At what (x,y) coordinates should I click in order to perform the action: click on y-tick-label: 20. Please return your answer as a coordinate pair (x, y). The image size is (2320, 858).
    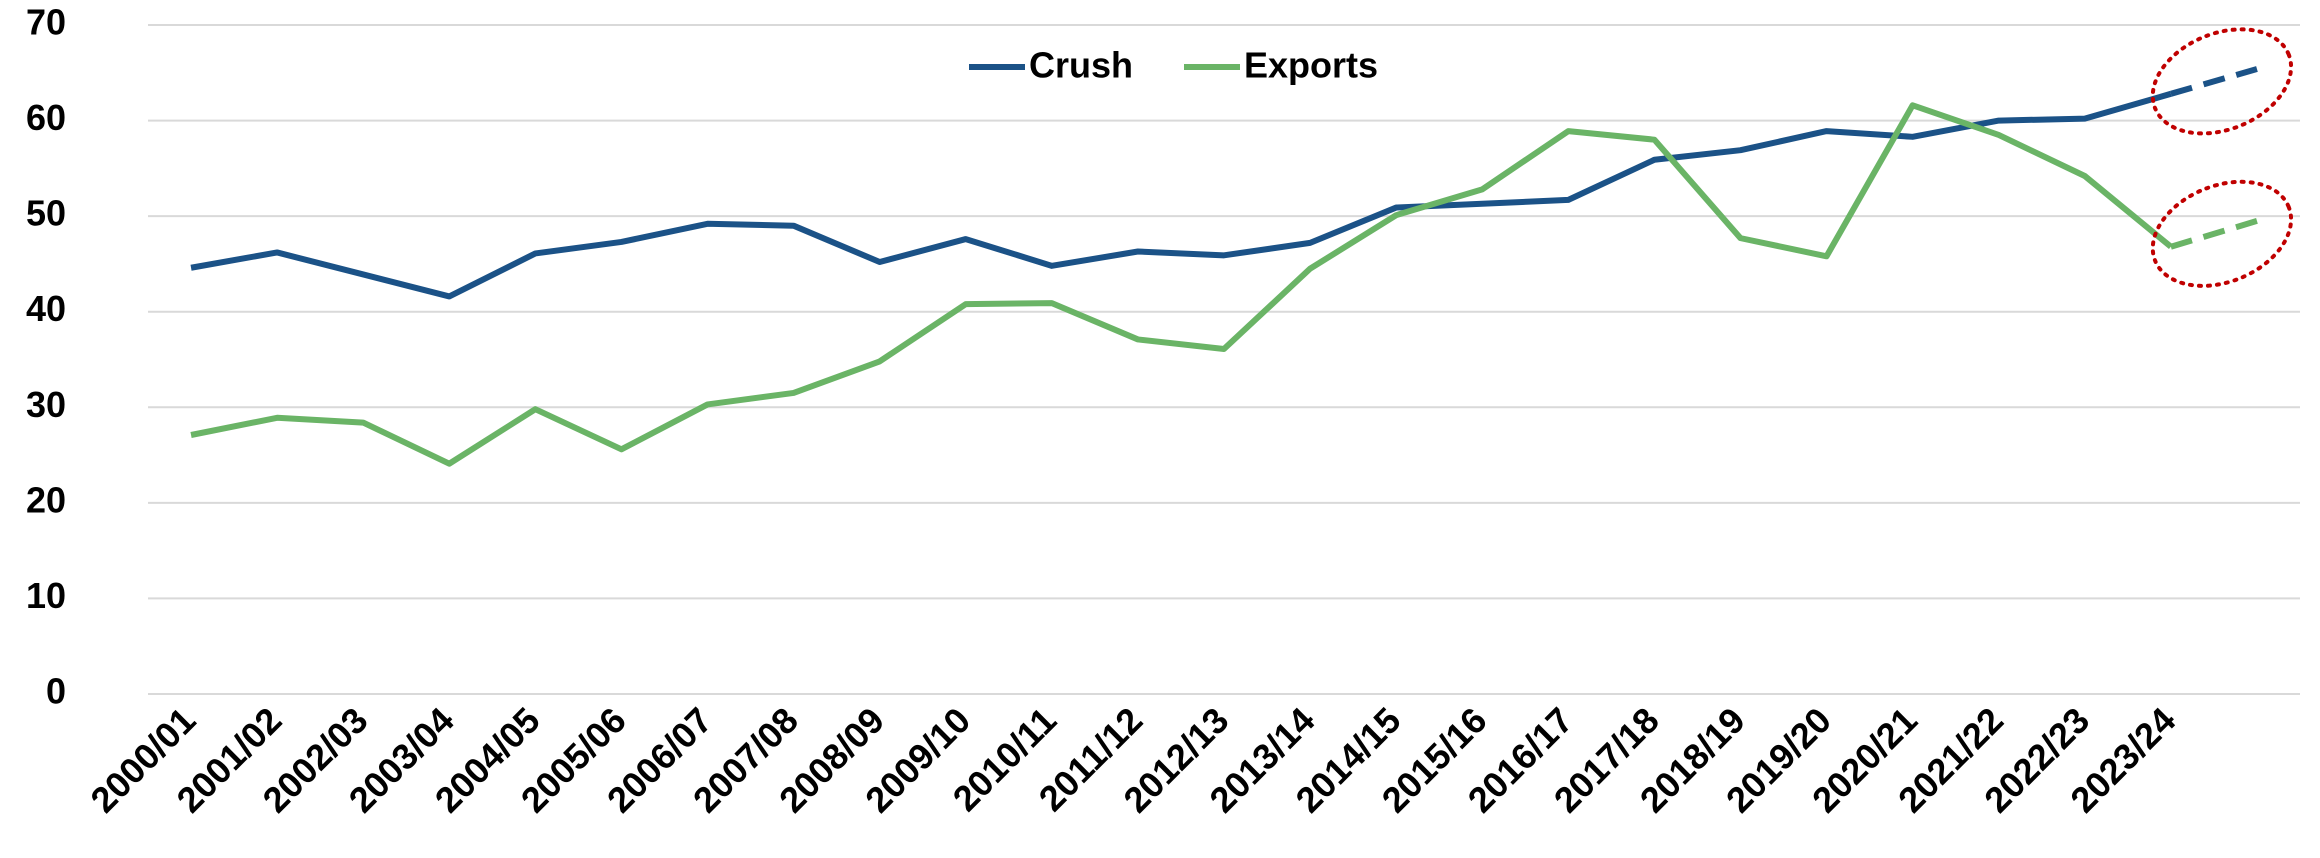
    Looking at the image, I should click on (46, 499).